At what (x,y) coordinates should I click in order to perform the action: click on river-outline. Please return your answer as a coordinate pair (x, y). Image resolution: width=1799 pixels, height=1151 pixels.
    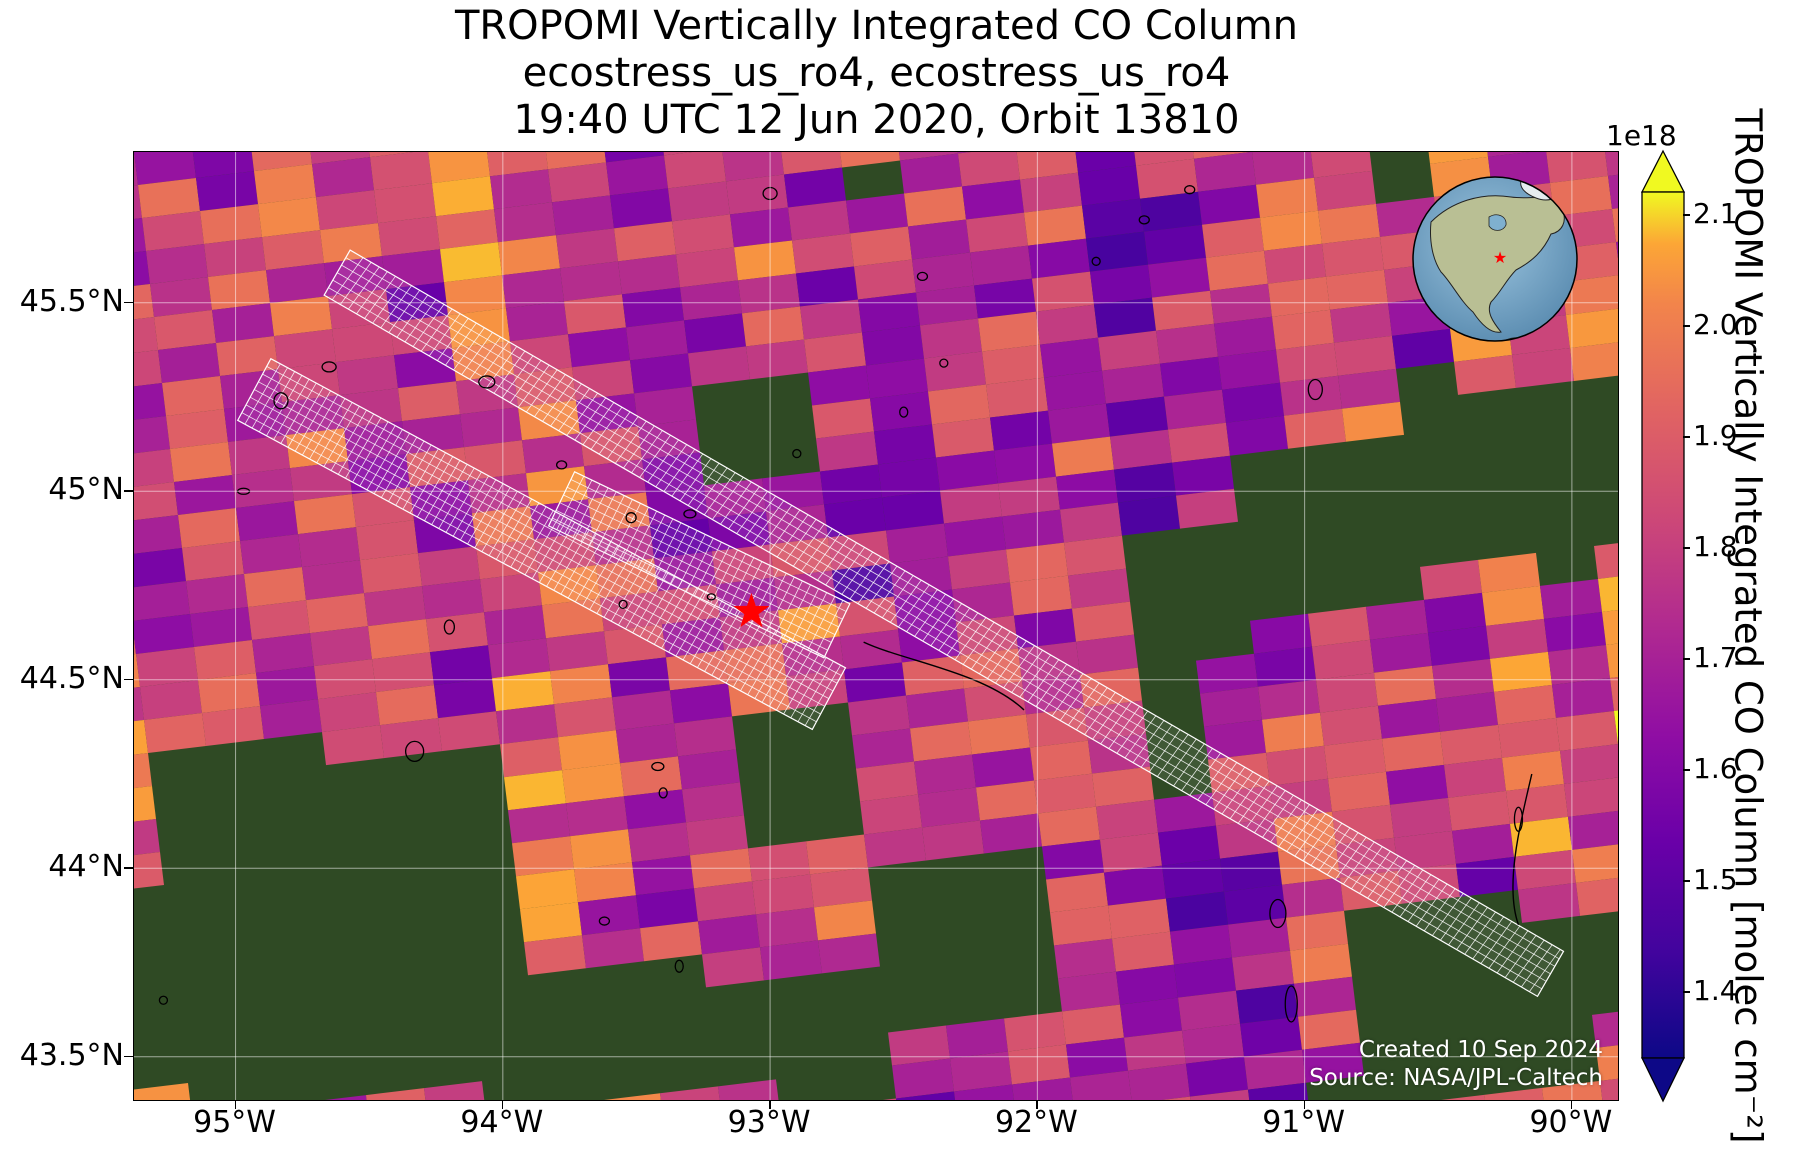
    Looking at the image, I should click on (944, 676).